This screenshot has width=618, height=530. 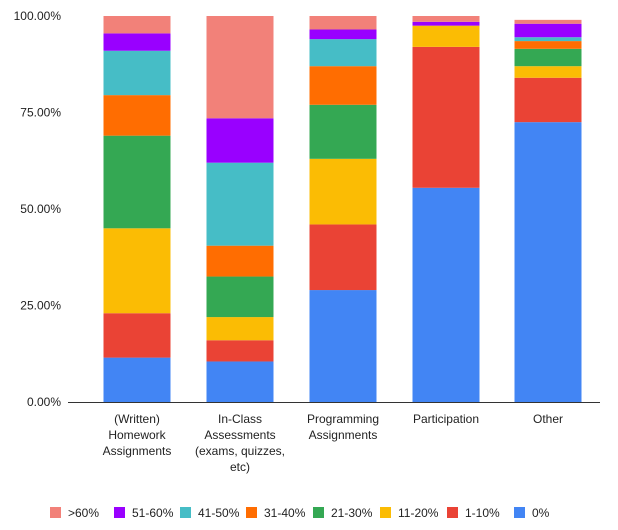 What do you see at coordinates (285, 513) in the screenshot?
I see `legend-label: 31-40%` at bounding box center [285, 513].